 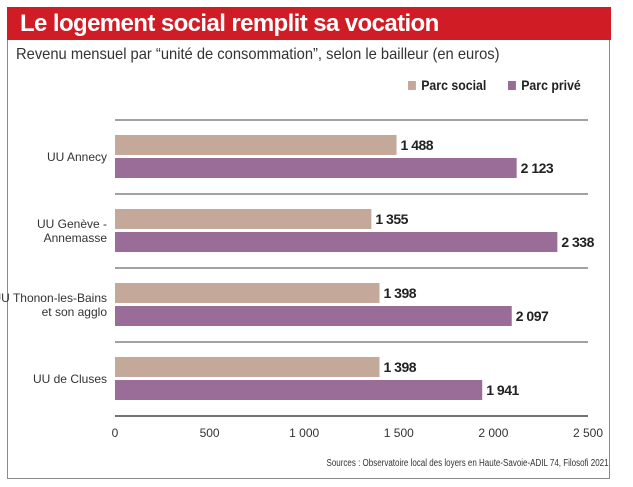 I want to click on legend-swatch-prive, so click(x=512, y=85).